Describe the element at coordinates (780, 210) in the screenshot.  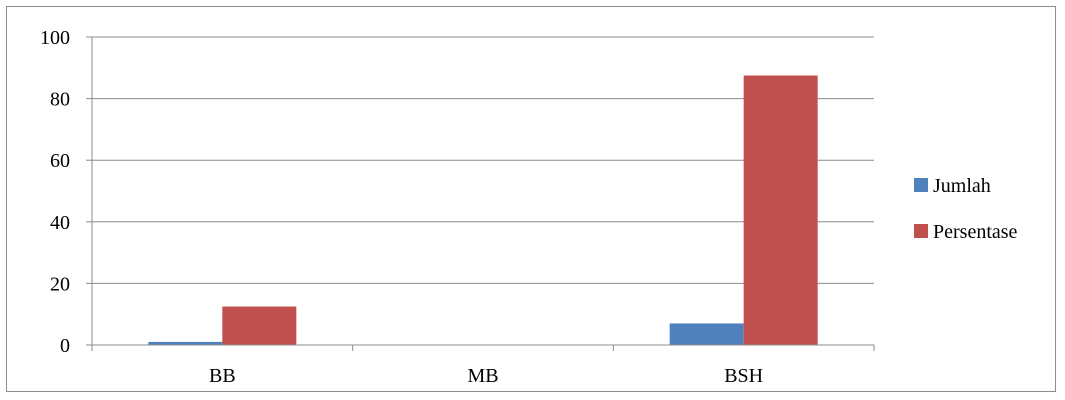
I see `bar-persentase-bsh` at that location.